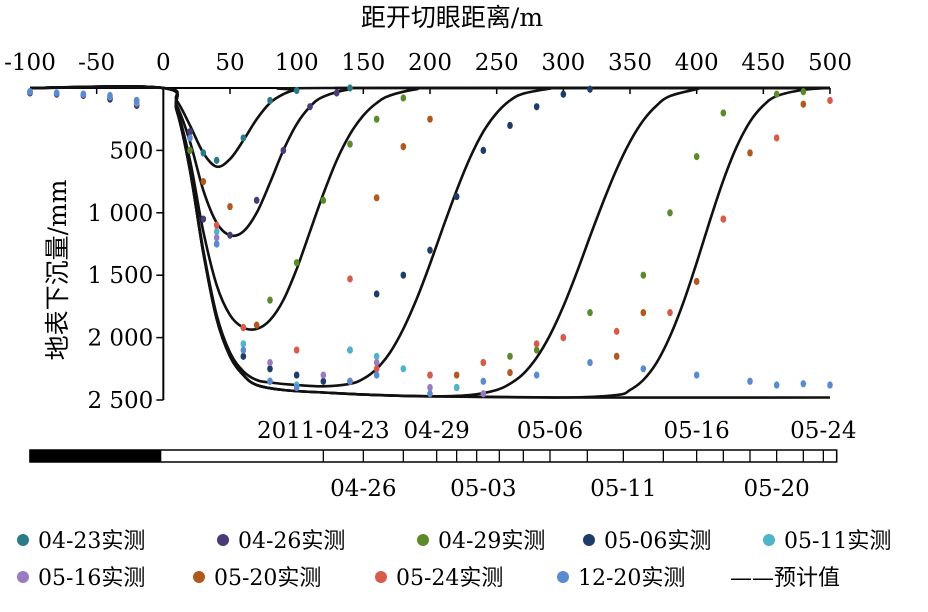 The image size is (928, 612). I want to click on x-tick-label: -50, so click(96, 63).